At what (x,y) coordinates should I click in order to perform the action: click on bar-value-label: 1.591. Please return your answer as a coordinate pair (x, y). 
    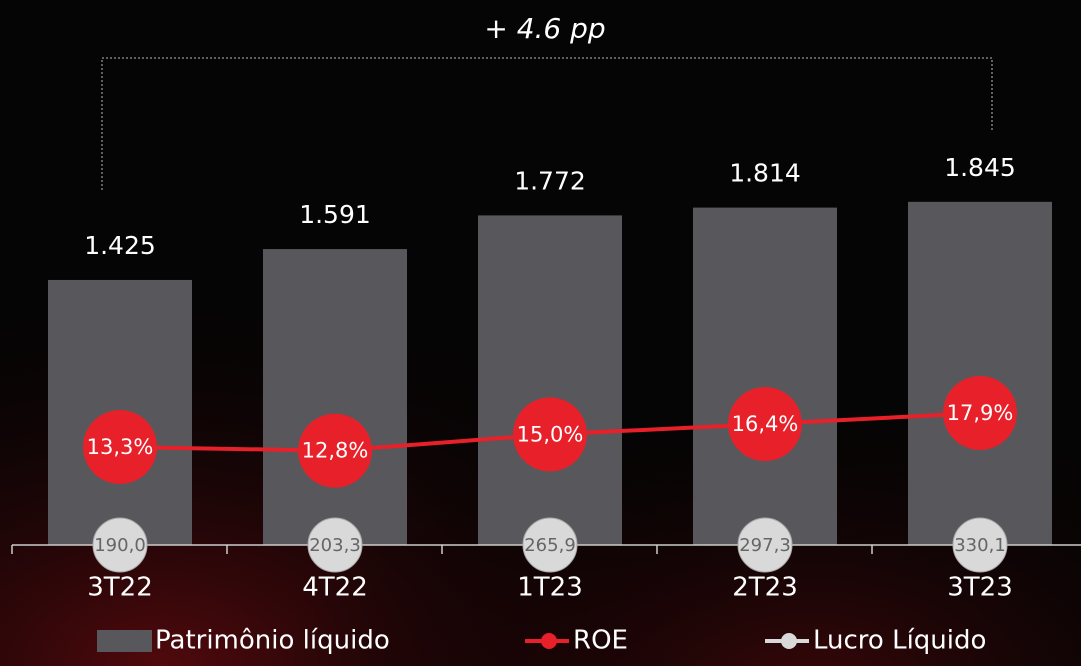
    Looking at the image, I should click on (335, 214).